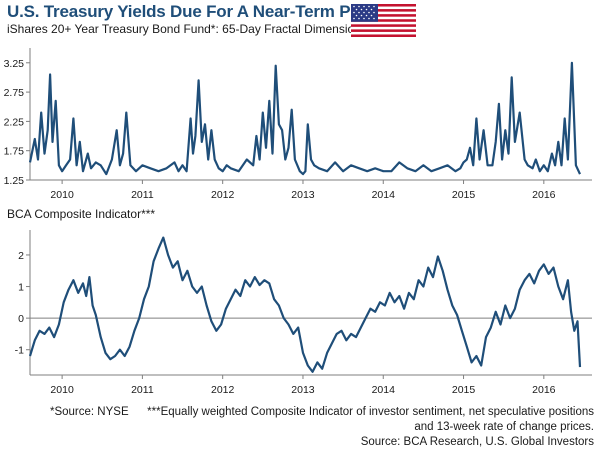 The height and width of the screenshot is (452, 600). Describe the element at coordinates (544, 194) in the screenshot. I see `fractal-x-tick-label: 2016` at that location.